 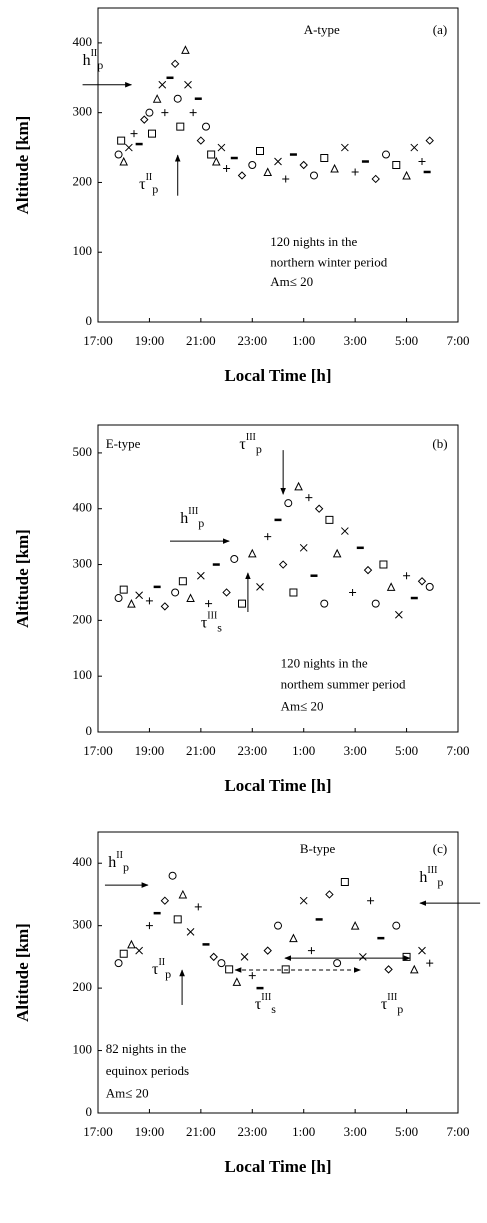 I want to click on annotation: Am≤ 20, so click(x=302, y=705).